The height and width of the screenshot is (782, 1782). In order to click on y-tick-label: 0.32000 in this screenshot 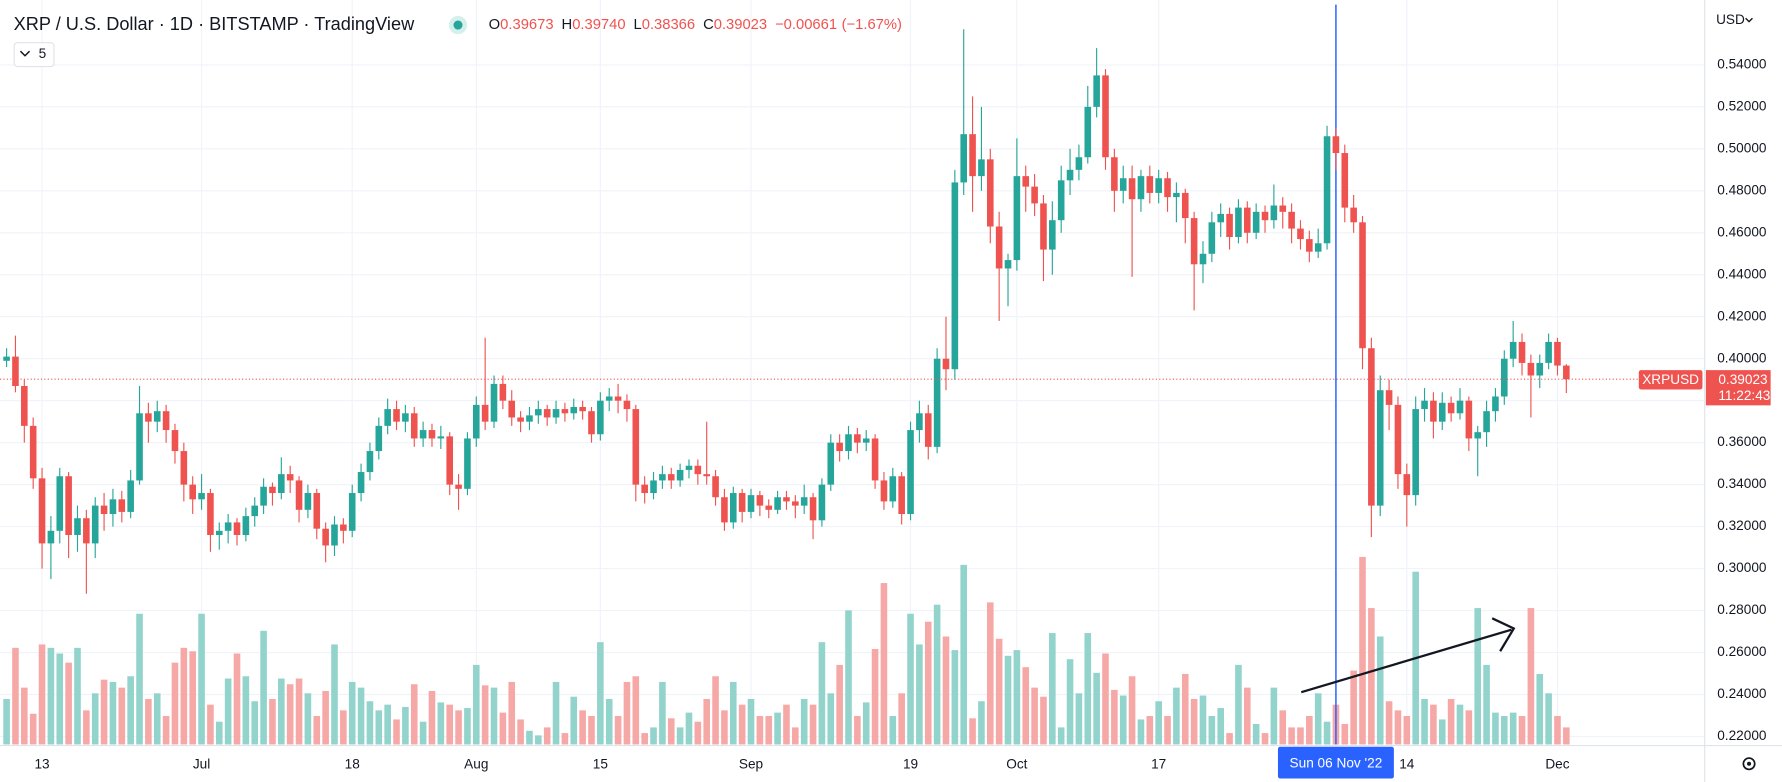, I will do `click(1742, 525)`.